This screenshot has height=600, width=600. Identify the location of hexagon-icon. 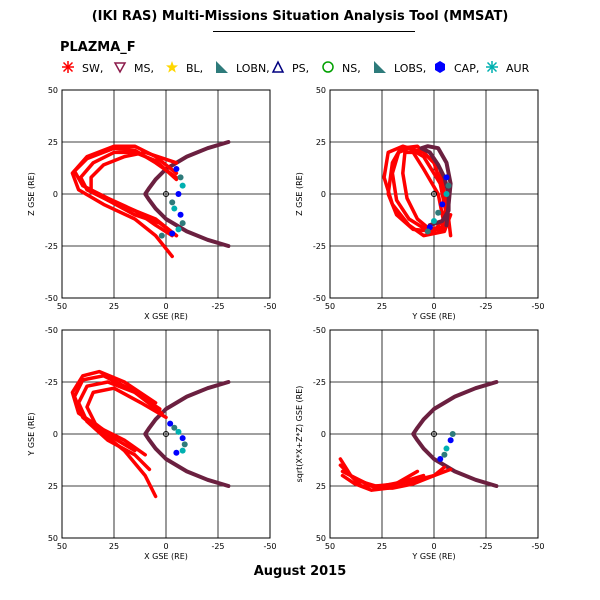
(441, 68).